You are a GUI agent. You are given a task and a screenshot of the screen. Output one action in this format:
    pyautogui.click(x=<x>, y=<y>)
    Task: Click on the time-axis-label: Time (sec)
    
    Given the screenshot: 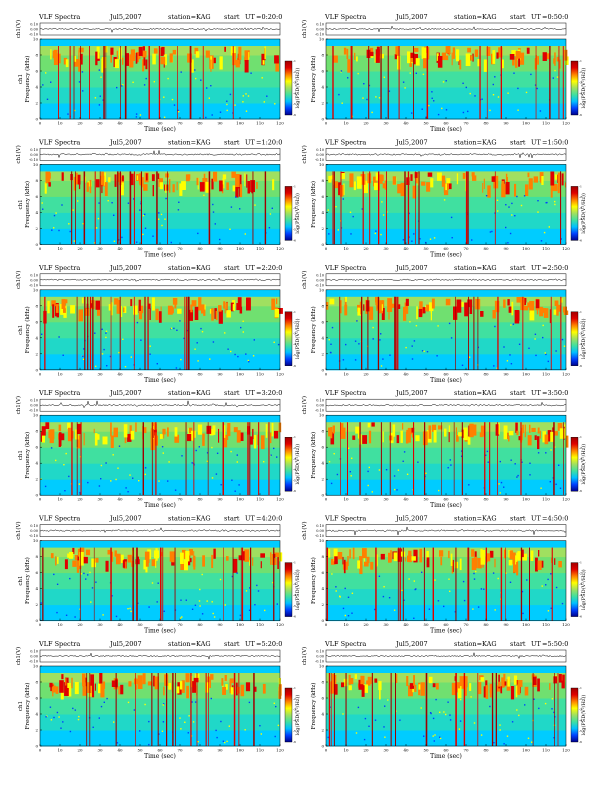 What is the action you would take?
    pyautogui.click(x=446, y=756)
    